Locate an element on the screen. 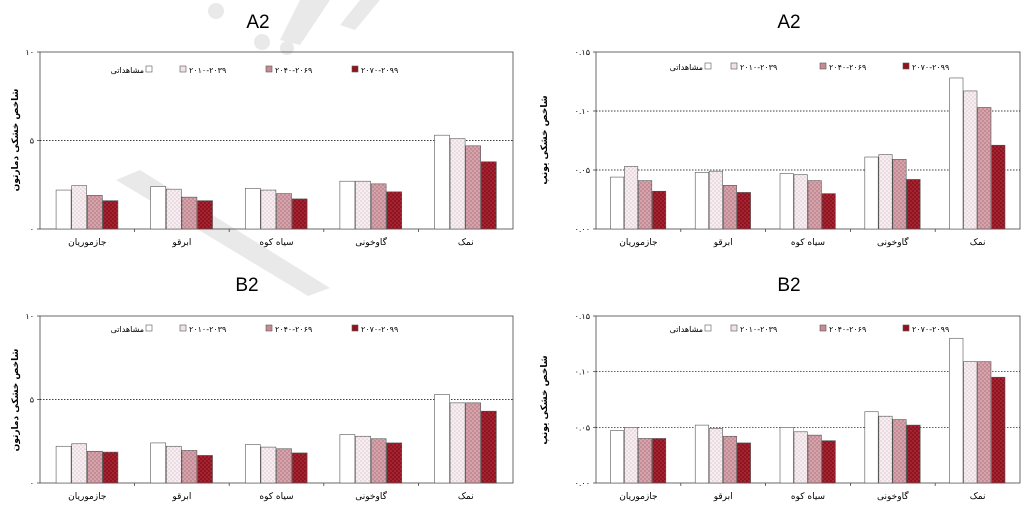 The height and width of the screenshot is (510, 1024). y-tick-label: ۵ is located at coordinates (32, 400).